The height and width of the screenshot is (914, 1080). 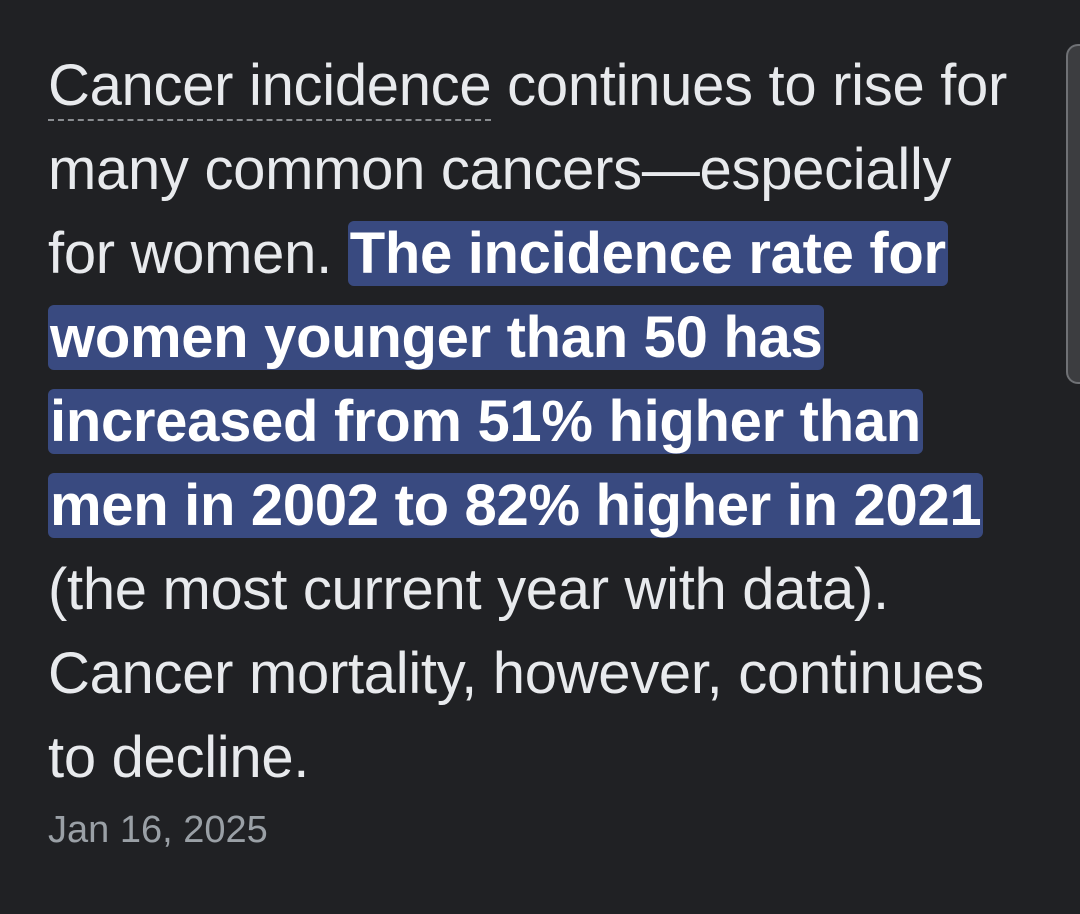 What do you see at coordinates (270, 85) in the screenshot?
I see `cancer-incidence-link: Cancer incidence` at bounding box center [270, 85].